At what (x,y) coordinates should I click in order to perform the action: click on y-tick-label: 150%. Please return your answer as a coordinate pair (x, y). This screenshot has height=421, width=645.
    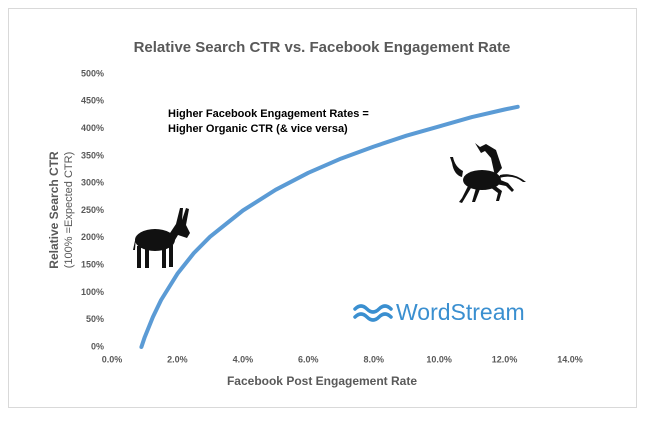
    Looking at the image, I should click on (92, 264).